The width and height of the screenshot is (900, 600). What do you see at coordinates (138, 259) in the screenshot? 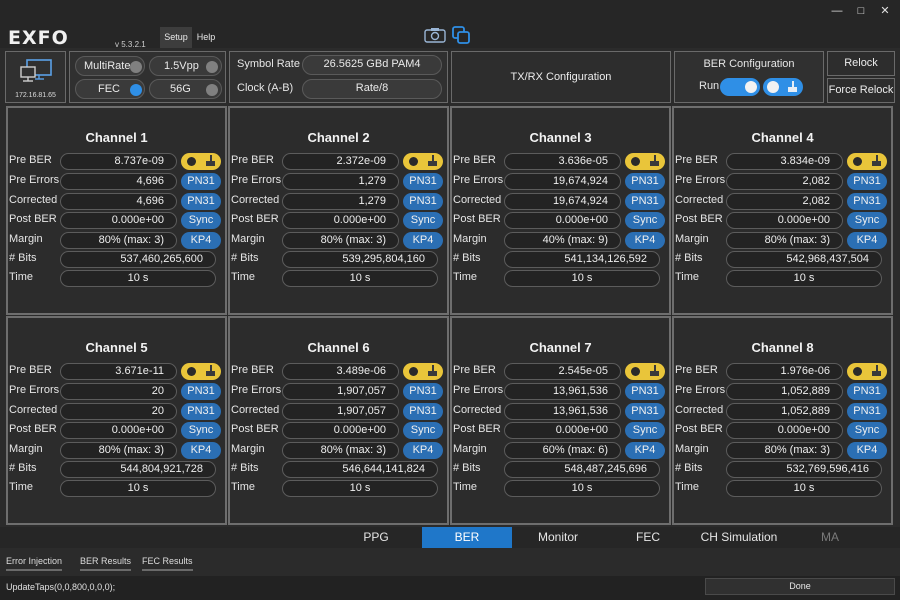
I see `bits-value: 537,460,265,600` at bounding box center [138, 259].